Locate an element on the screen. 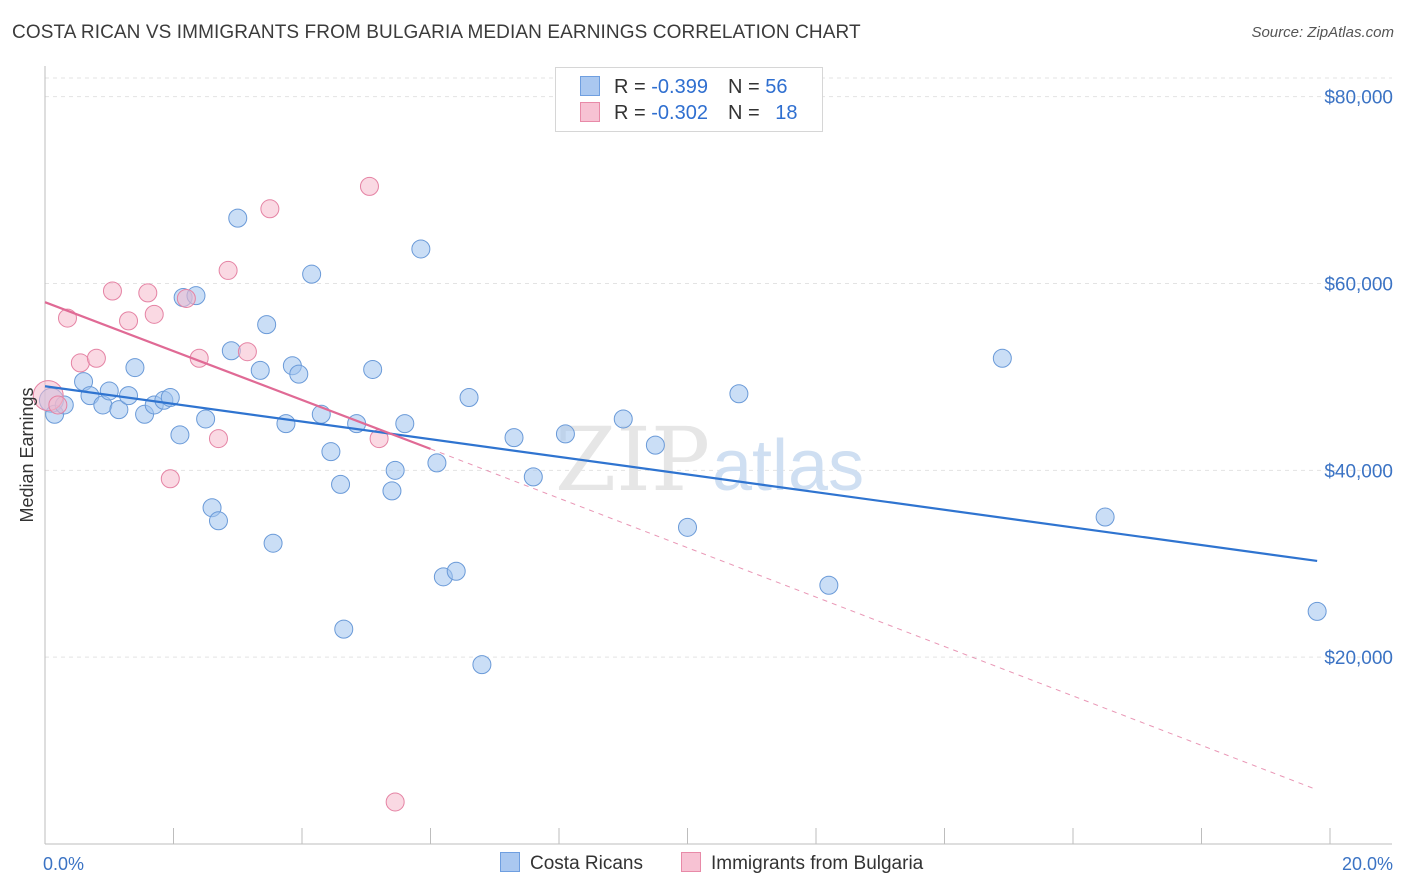 Image resolution: width=1406 pixels, height=892 pixels. bulgaria-trend-line is located at coordinates (237, 375).